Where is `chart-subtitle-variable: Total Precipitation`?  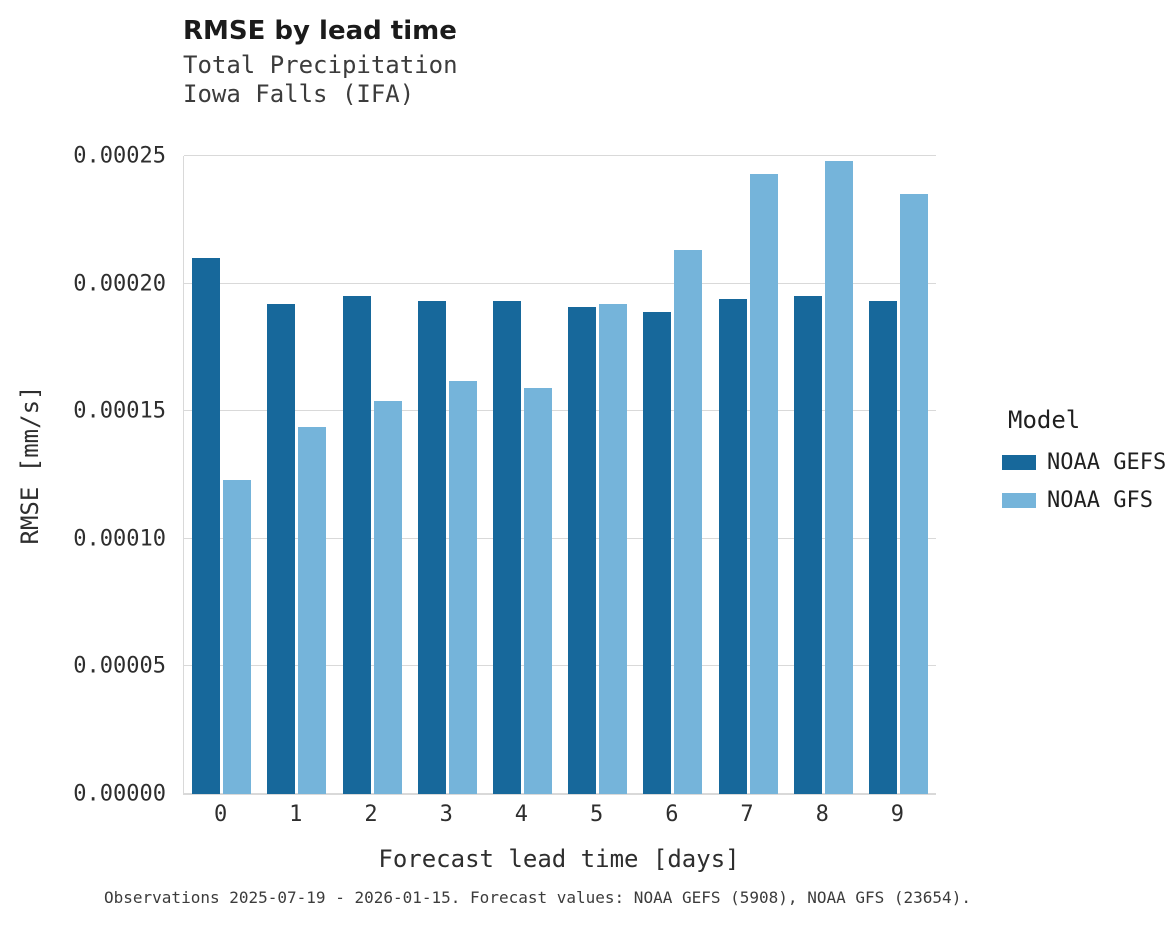 chart-subtitle-variable: Total Precipitation is located at coordinates (320, 65).